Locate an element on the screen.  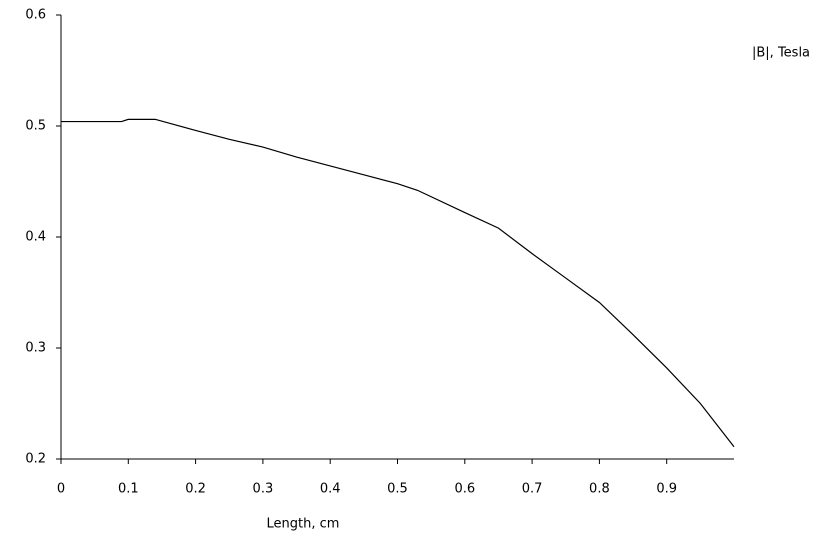
x-tick-label: 0.9 is located at coordinates (666, 489).